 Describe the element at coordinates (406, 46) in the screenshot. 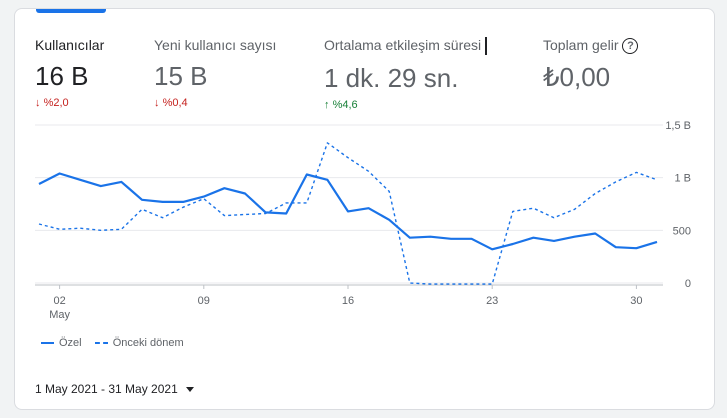

I see `metric-label: Ortalama etkileşim süresi` at that location.